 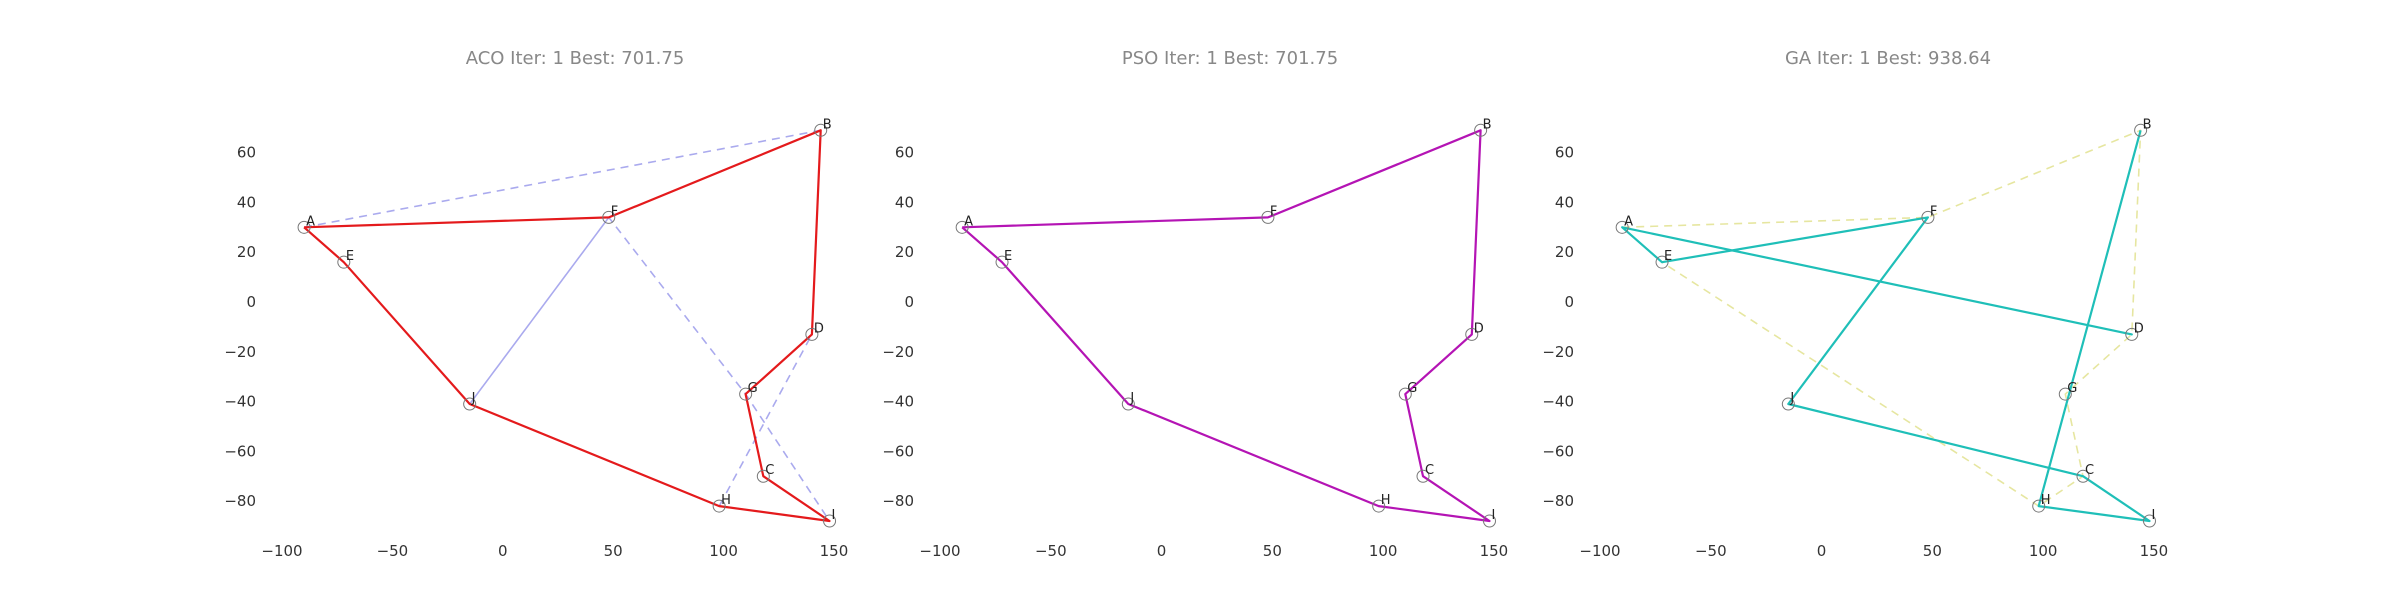 What do you see at coordinates (240, 402) in the screenshot?
I see `aco-ytick-label: −40` at bounding box center [240, 402].